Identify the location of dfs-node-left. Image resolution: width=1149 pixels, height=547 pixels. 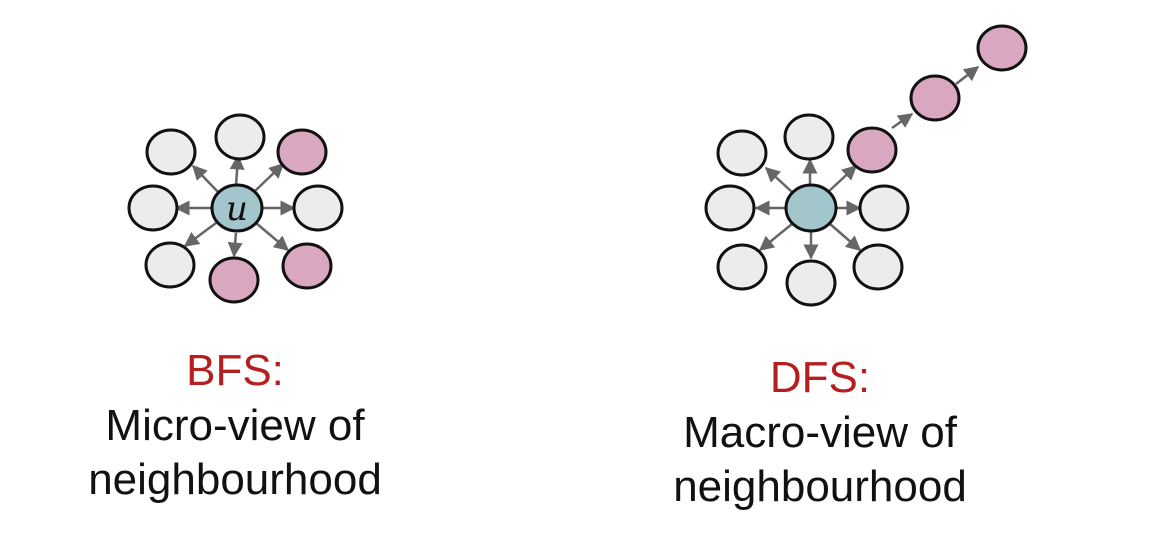
(730, 208).